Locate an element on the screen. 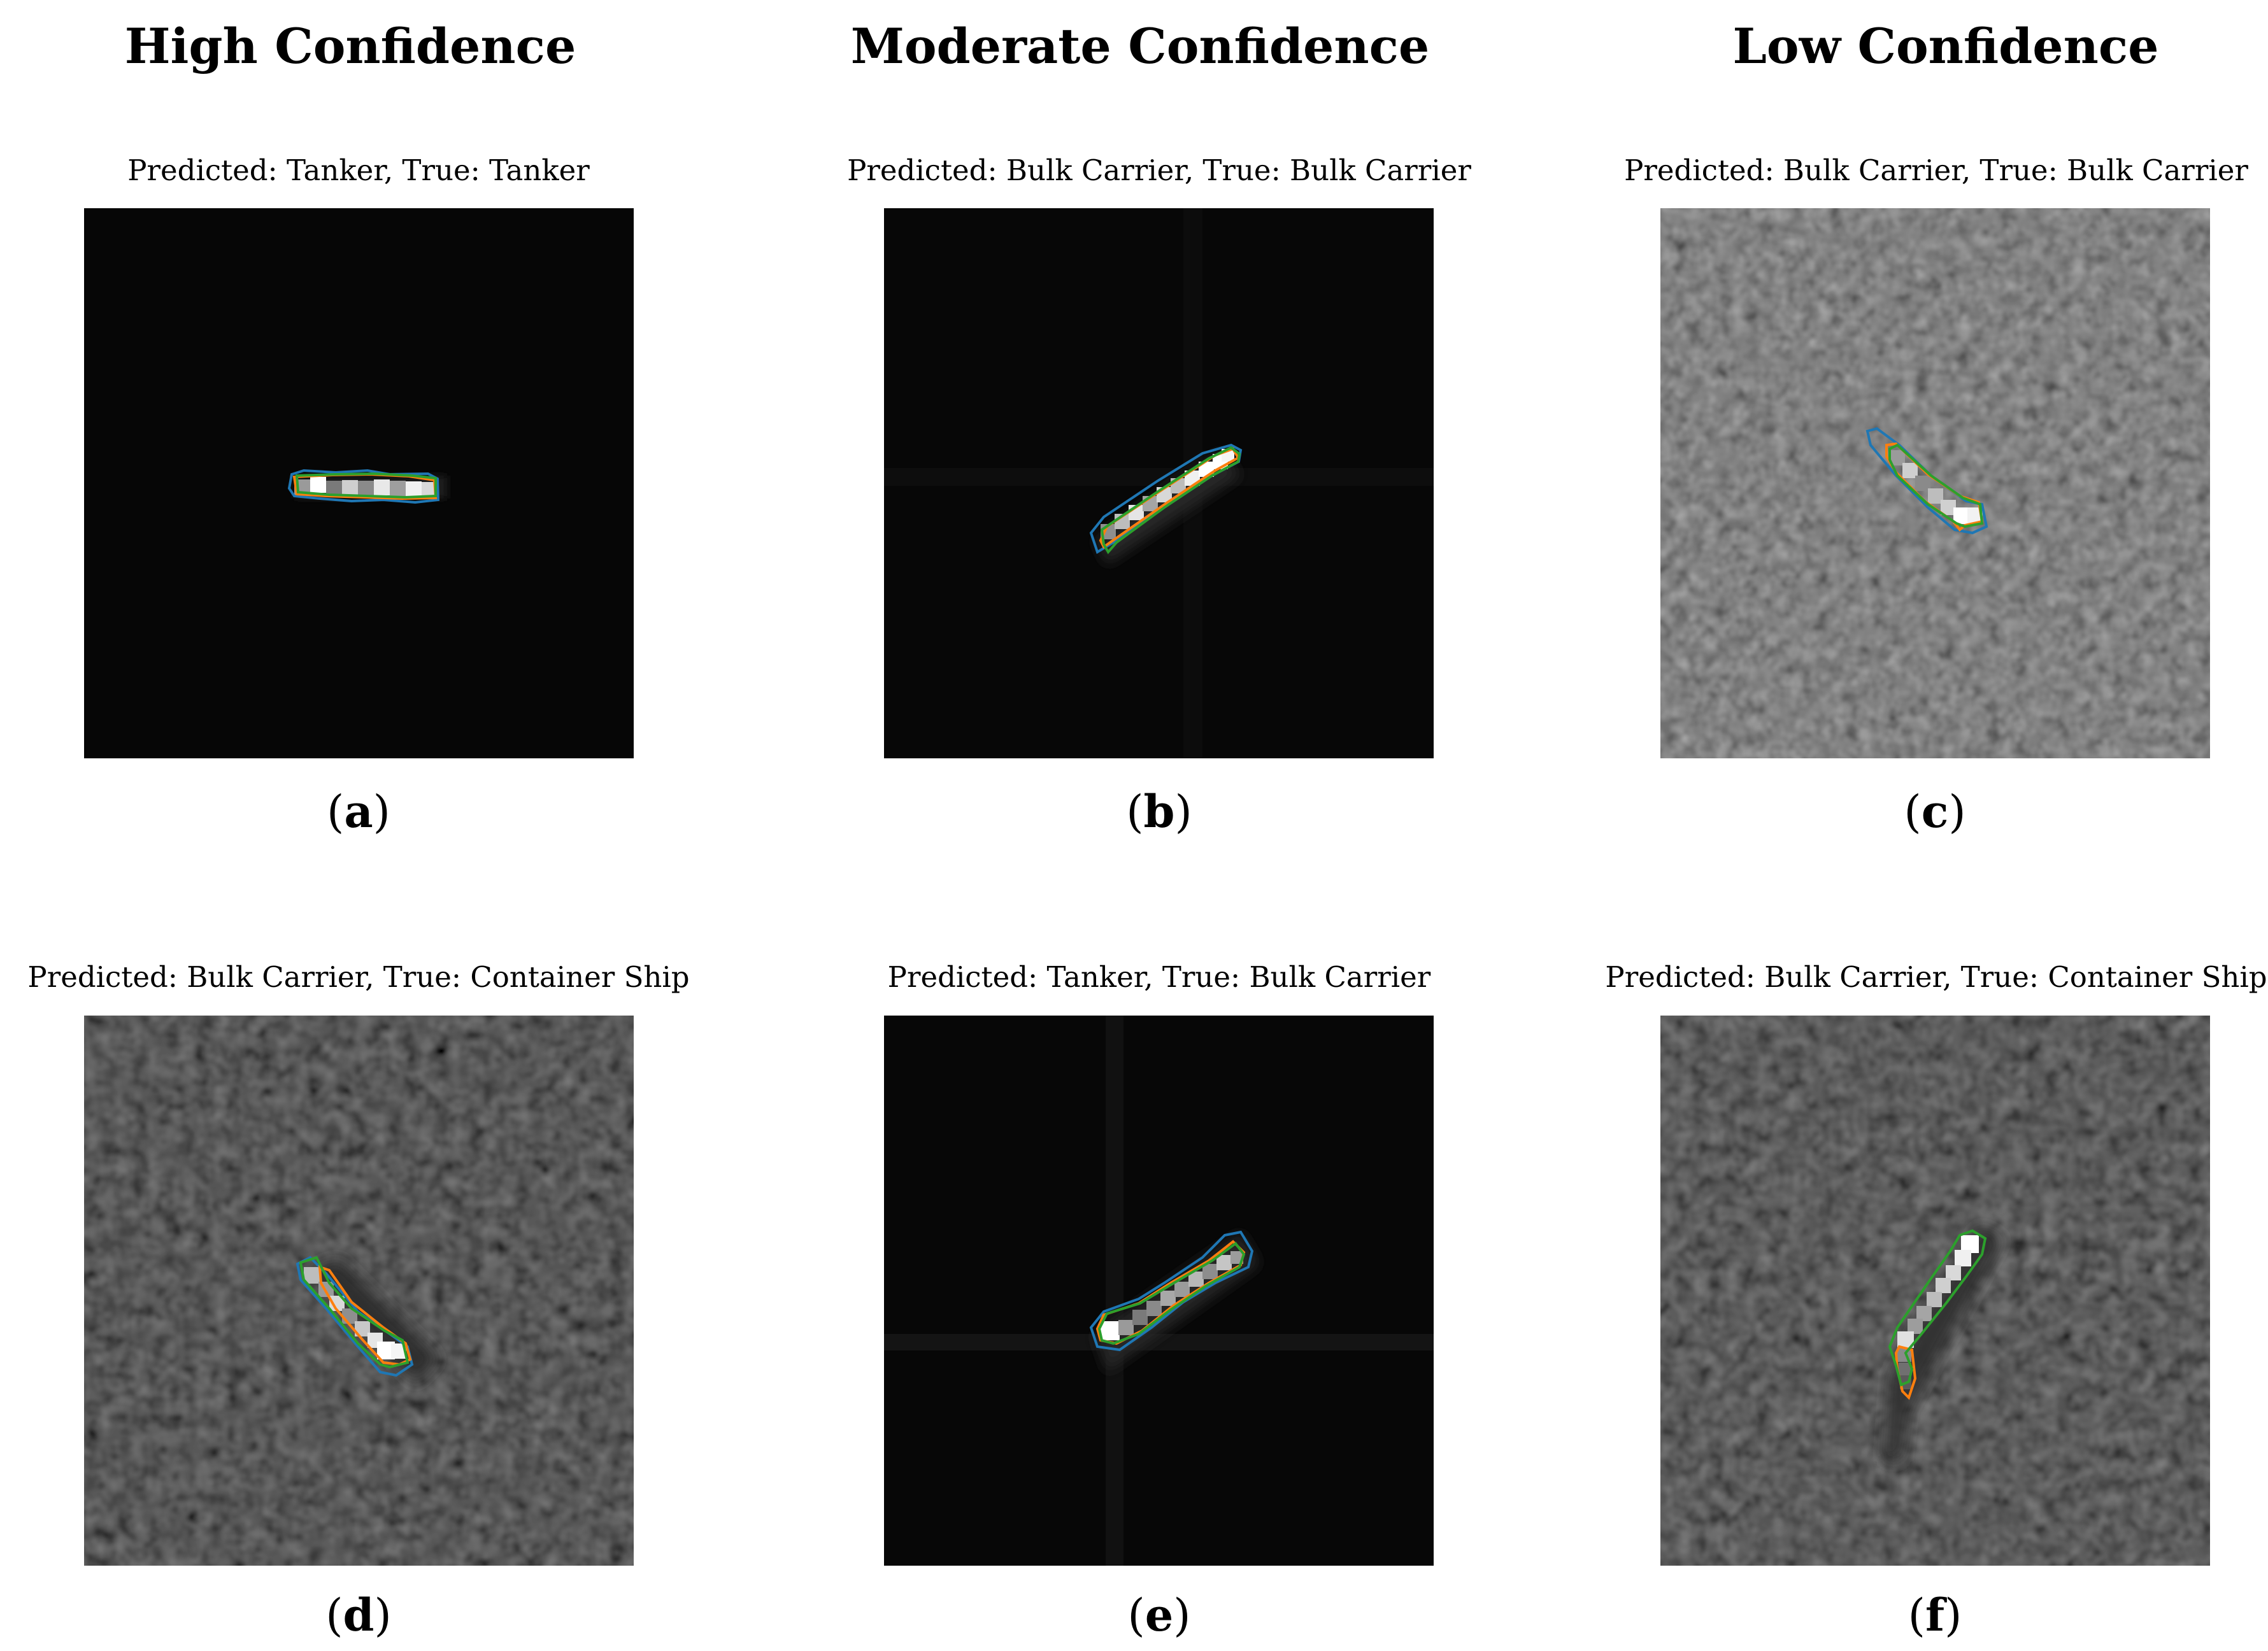 The height and width of the screenshot is (1651, 2268). panel-b-sar-image is located at coordinates (1159, 483).